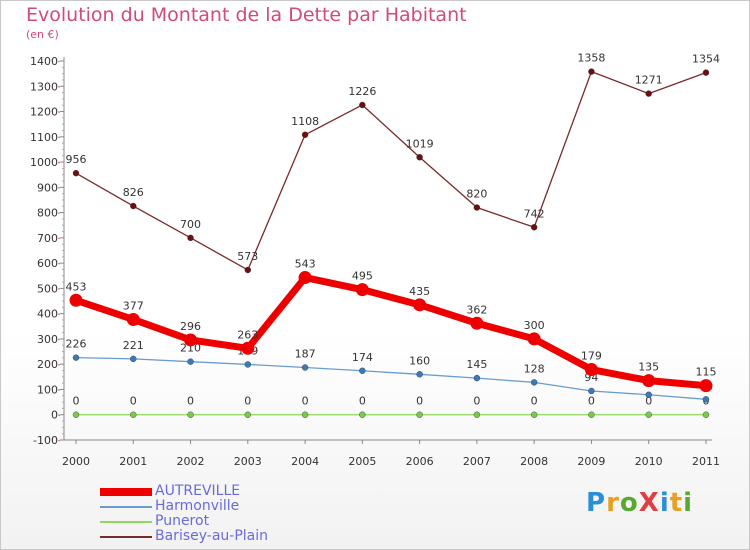 The image size is (750, 550). I want to click on logo-letter: P, so click(596, 503).